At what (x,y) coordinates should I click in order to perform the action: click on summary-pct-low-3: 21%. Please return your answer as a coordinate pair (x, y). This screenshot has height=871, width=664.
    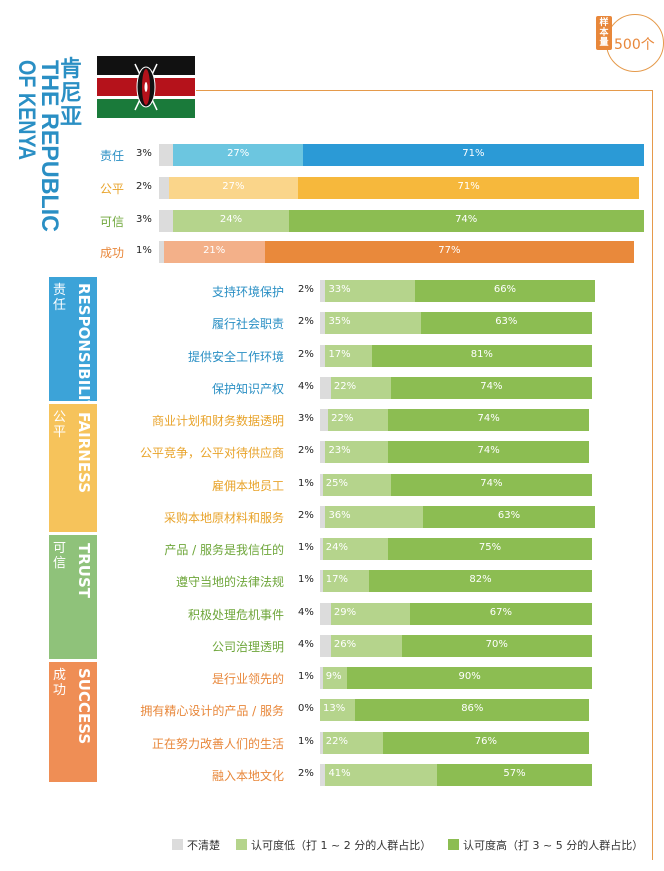
    Looking at the image, I should click on (214, 250).